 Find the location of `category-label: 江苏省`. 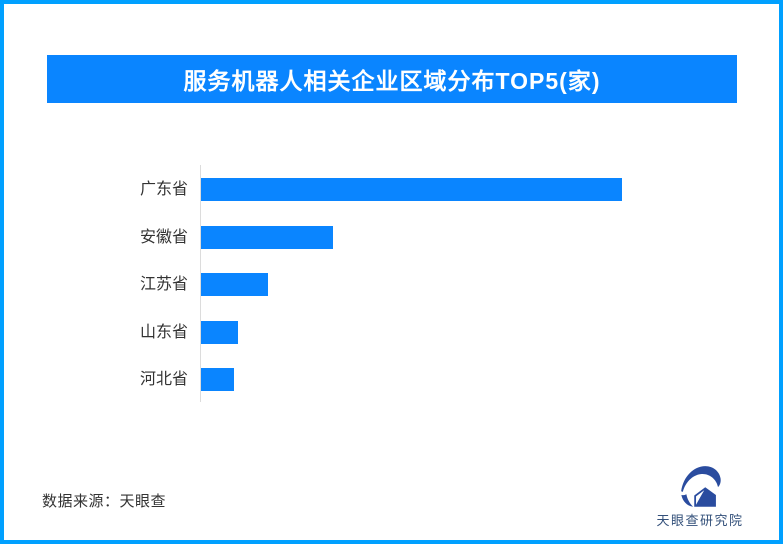

category-label: 江苏省 is located at coordinates (163, 284).